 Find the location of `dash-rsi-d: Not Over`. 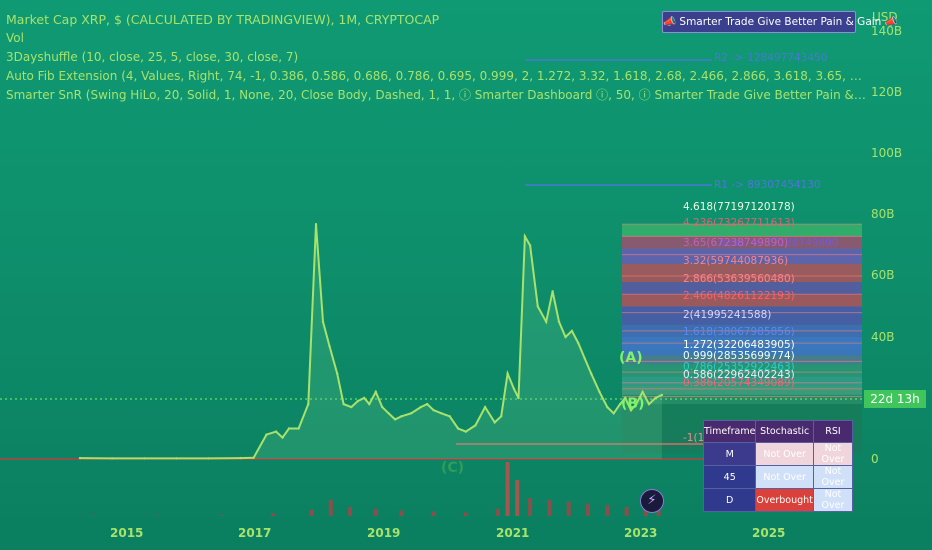

dash-rsi-d: Not Over is located at coordinates (833, 500).